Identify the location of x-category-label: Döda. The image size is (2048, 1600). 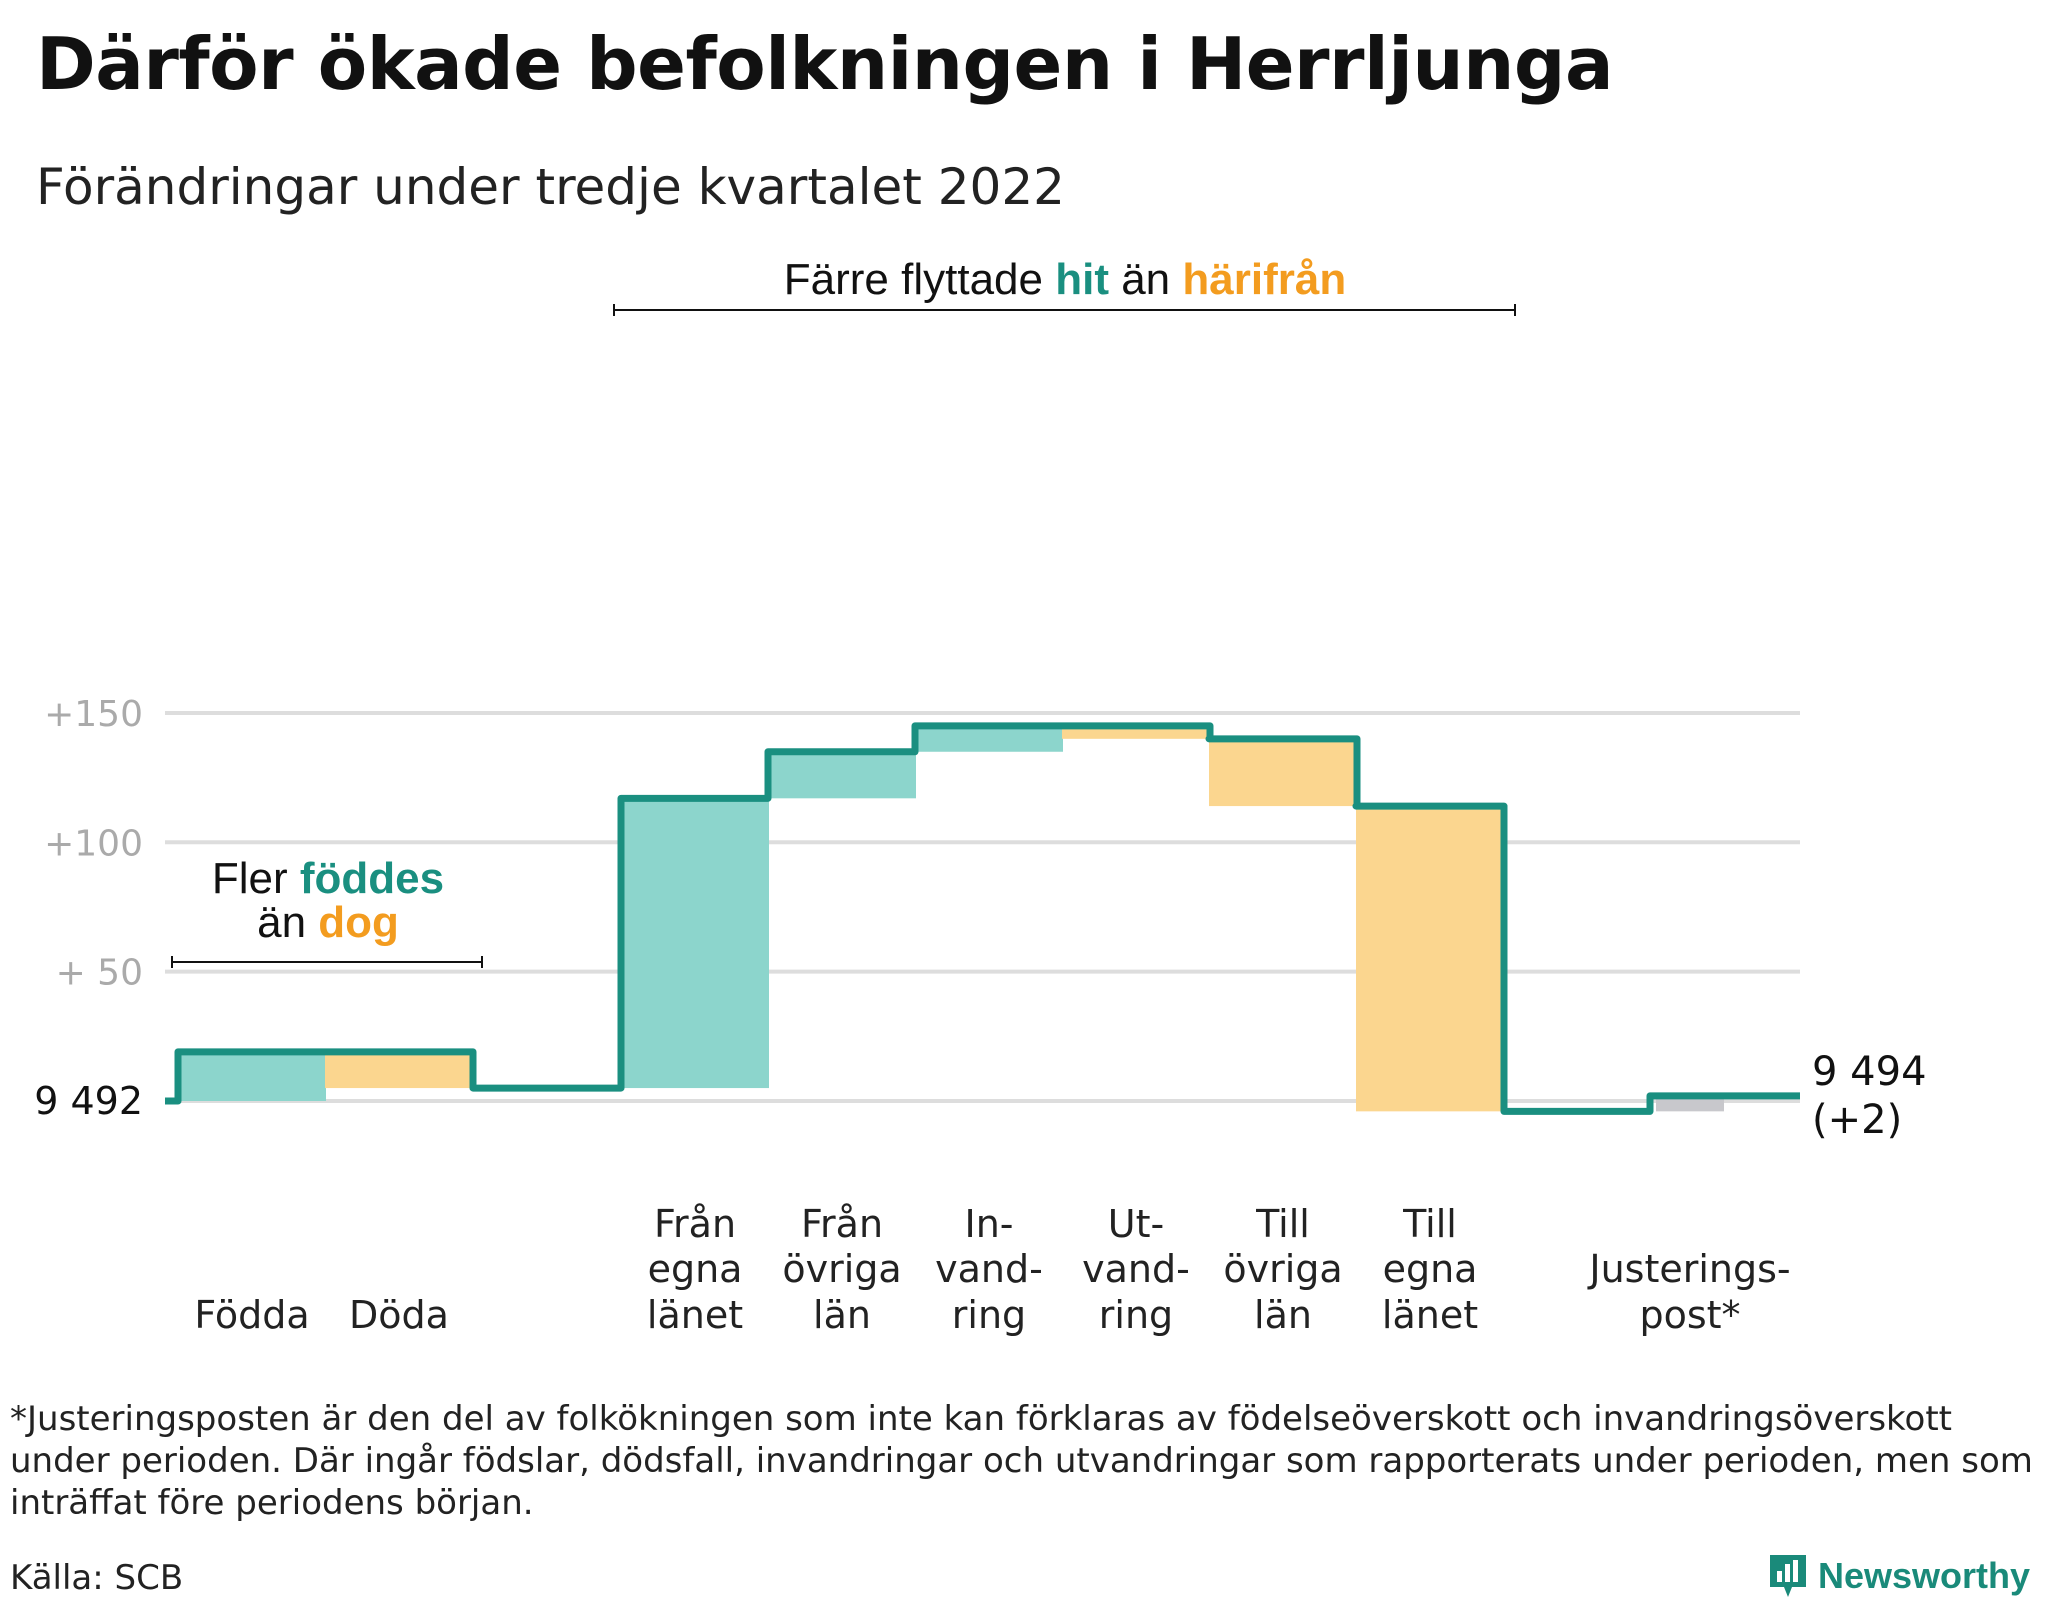
(399, 1315).